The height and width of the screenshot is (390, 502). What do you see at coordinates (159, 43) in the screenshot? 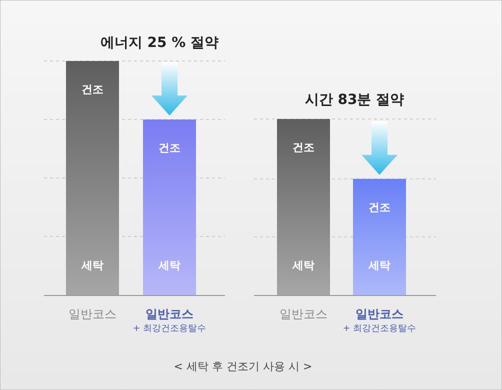
I see `chart-title: 에너지 25 % 절약` at bounding box center [159, 43].